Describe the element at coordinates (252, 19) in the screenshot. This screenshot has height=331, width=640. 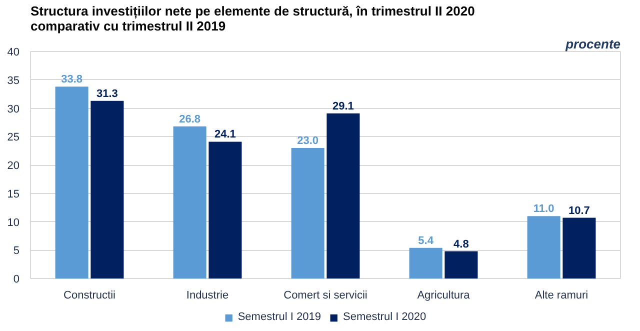
I see `chart-title: Structura investițiilor nete pe elemente de structură, în trimestrul II 2020 comparativ cu trimestrul II 2019` at that location.